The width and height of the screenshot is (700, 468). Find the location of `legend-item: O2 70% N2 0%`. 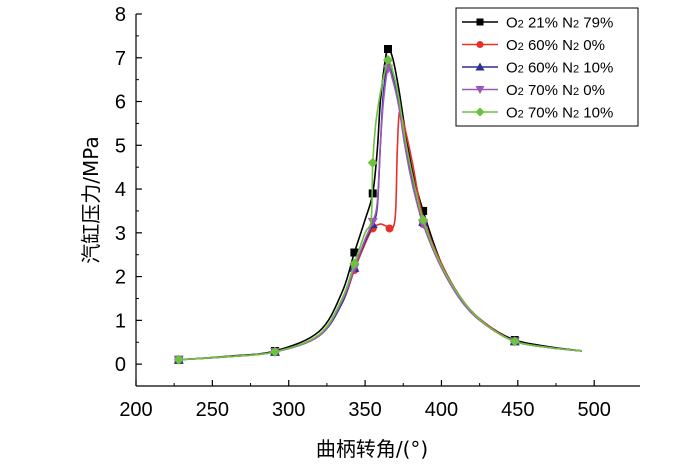

legend-item: O2 70% N2 0% is located at coordinates (533, 90).